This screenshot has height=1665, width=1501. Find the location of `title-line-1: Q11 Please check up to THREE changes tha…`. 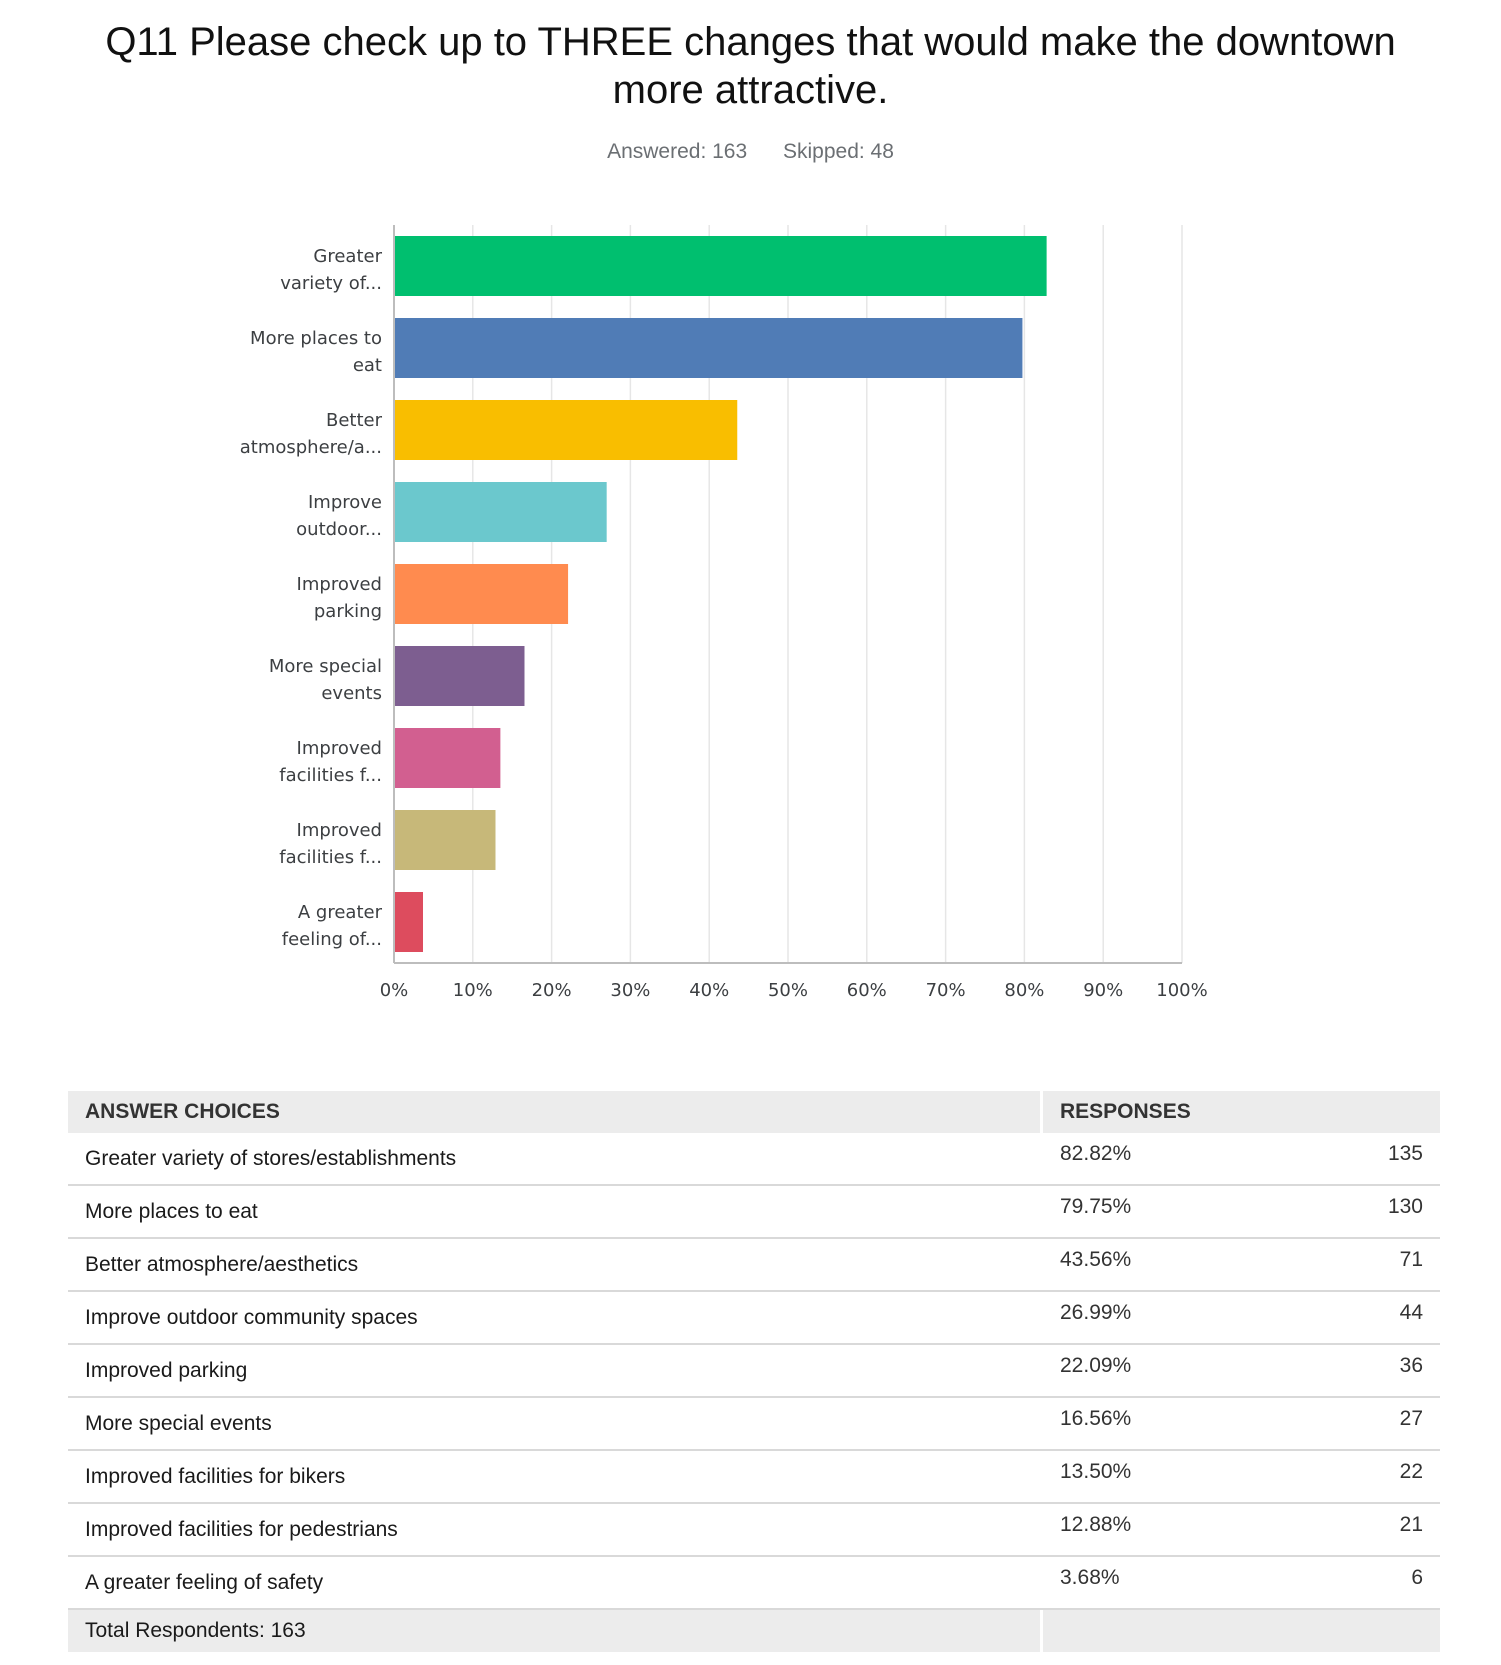

title-line-1: Q11 Please check up to THREE changes tha… is located at coordinates (750, 42).